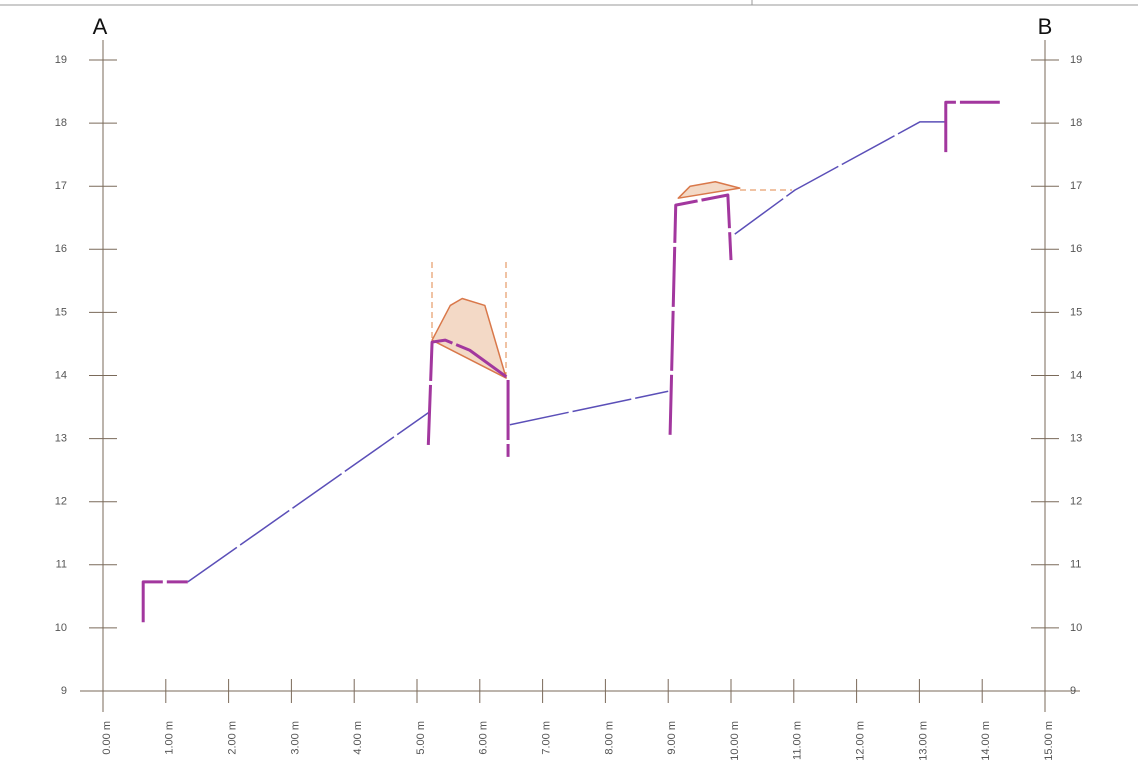  What do you see at coordinates (170, 738) in the screenshot?
I see `x-tick-label: 1.00 m` at bounding box center [170, 738].